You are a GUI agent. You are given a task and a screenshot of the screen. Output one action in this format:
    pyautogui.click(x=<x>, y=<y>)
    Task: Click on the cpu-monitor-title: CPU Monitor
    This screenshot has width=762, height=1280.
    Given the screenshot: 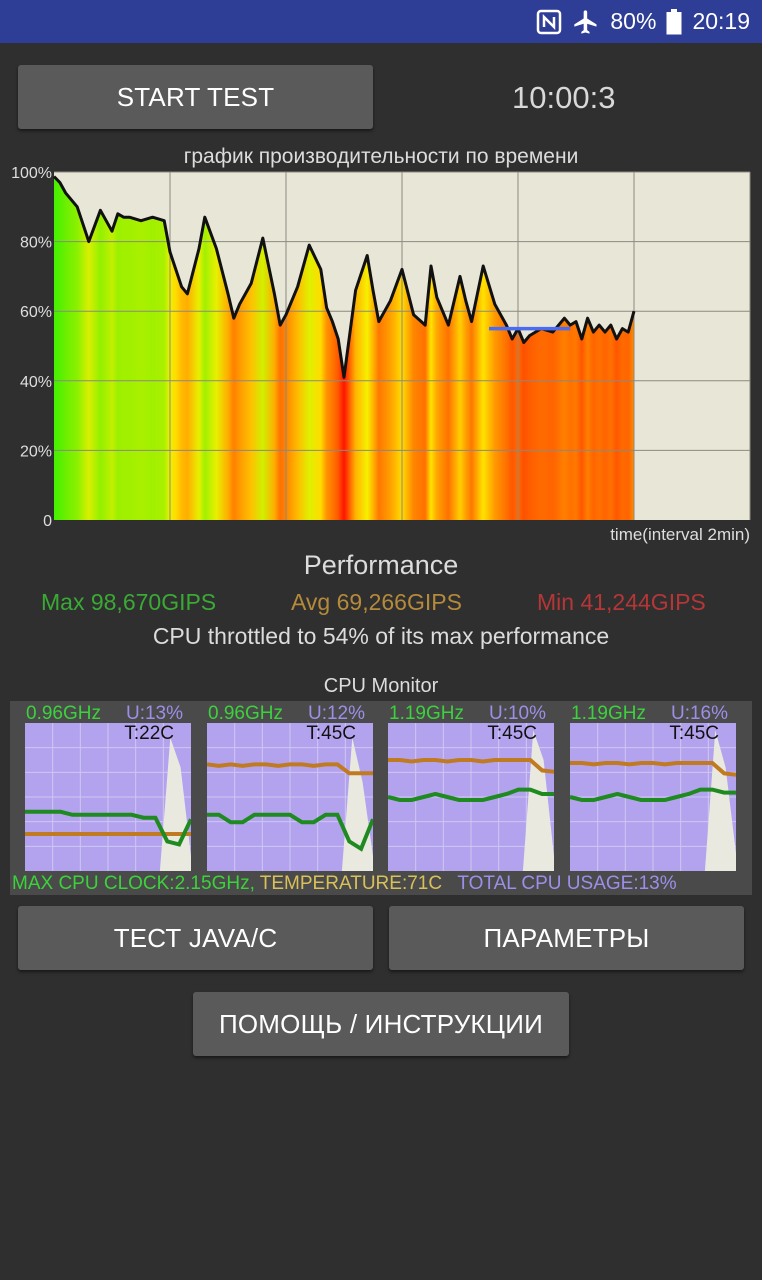 What is the action you would take?
    pyautogui.click(x=381, y=686)
    